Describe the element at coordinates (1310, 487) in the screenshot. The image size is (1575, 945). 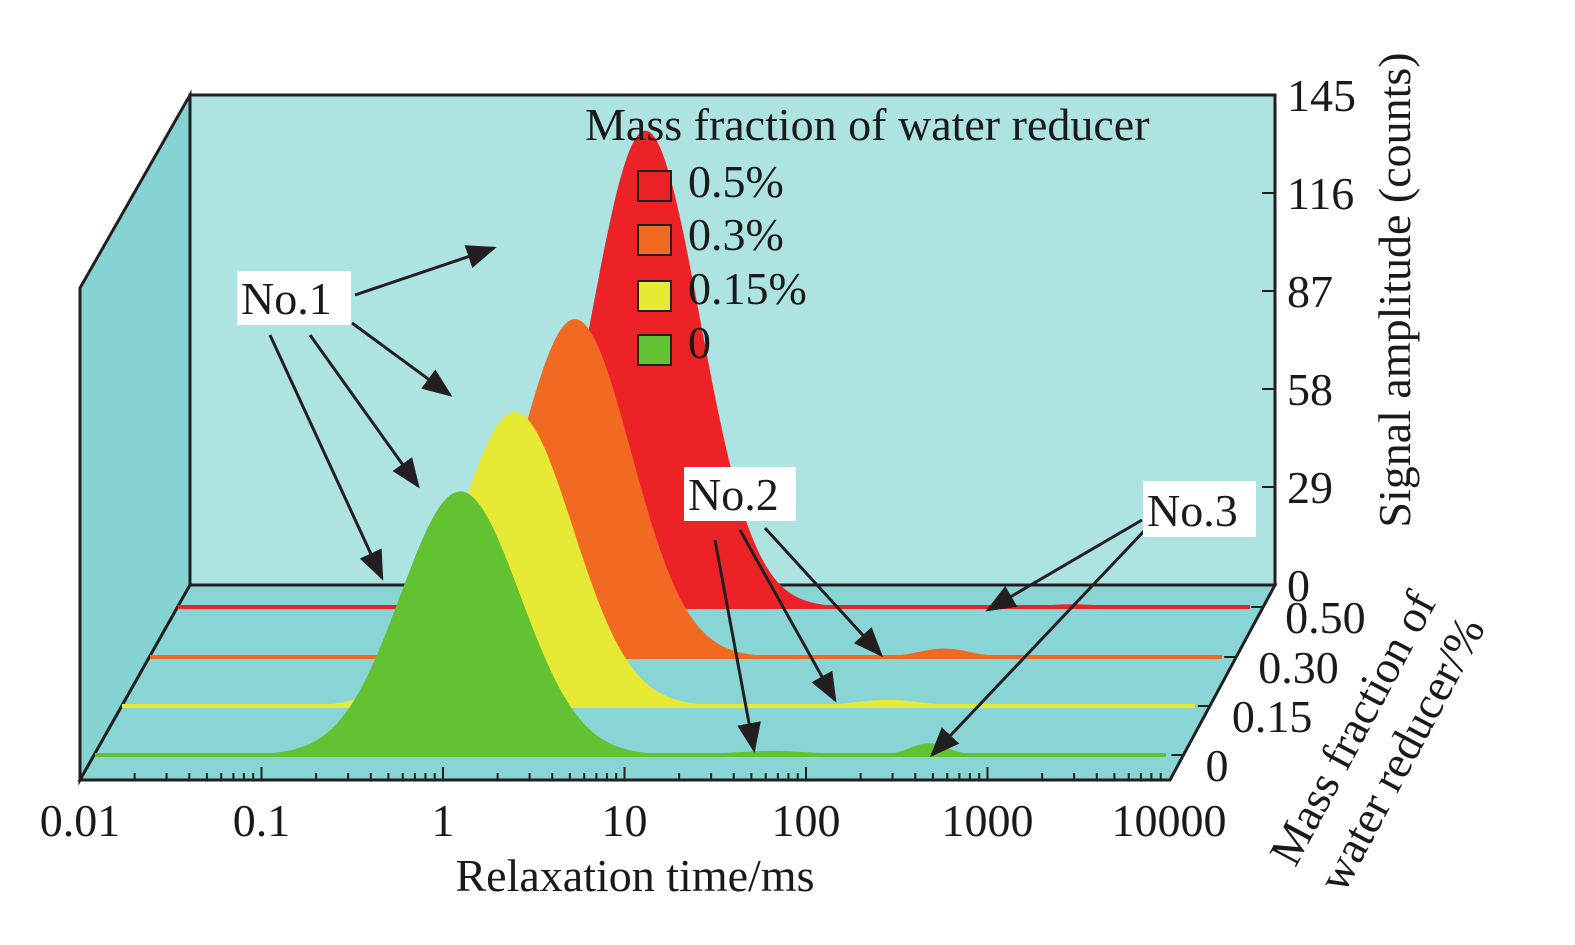
I see `y-tick-label: 29` at that location.